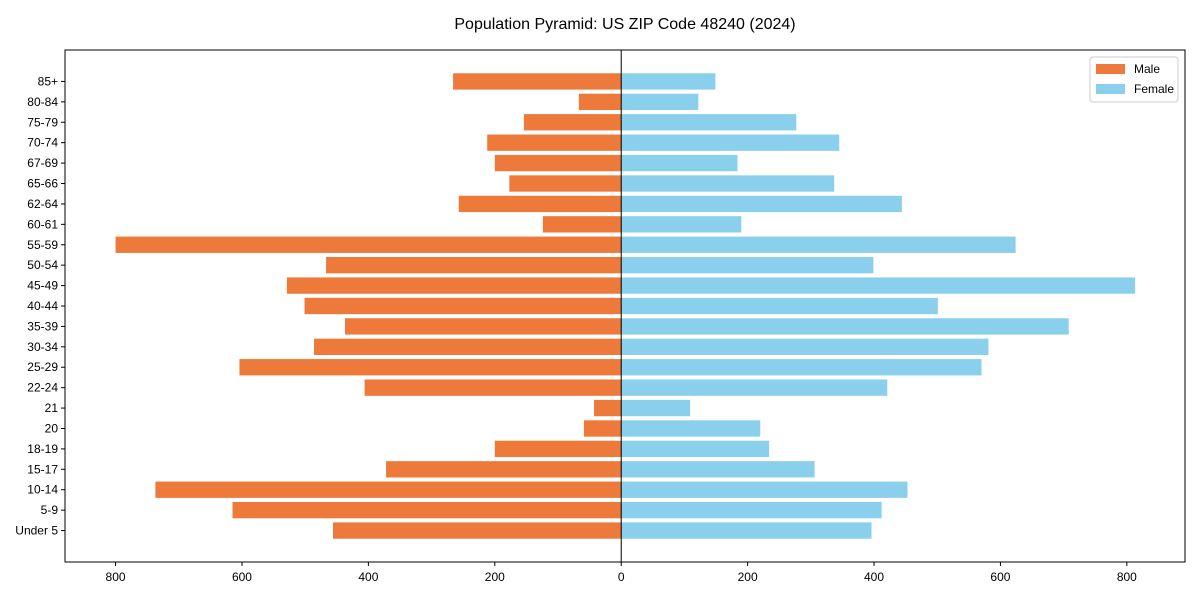 The image size is (1200, 605). What do you see at coordinates (42, 367) in the screenshot?
I see `y-tick-label: 25-29` at bounding box center [42, 367].